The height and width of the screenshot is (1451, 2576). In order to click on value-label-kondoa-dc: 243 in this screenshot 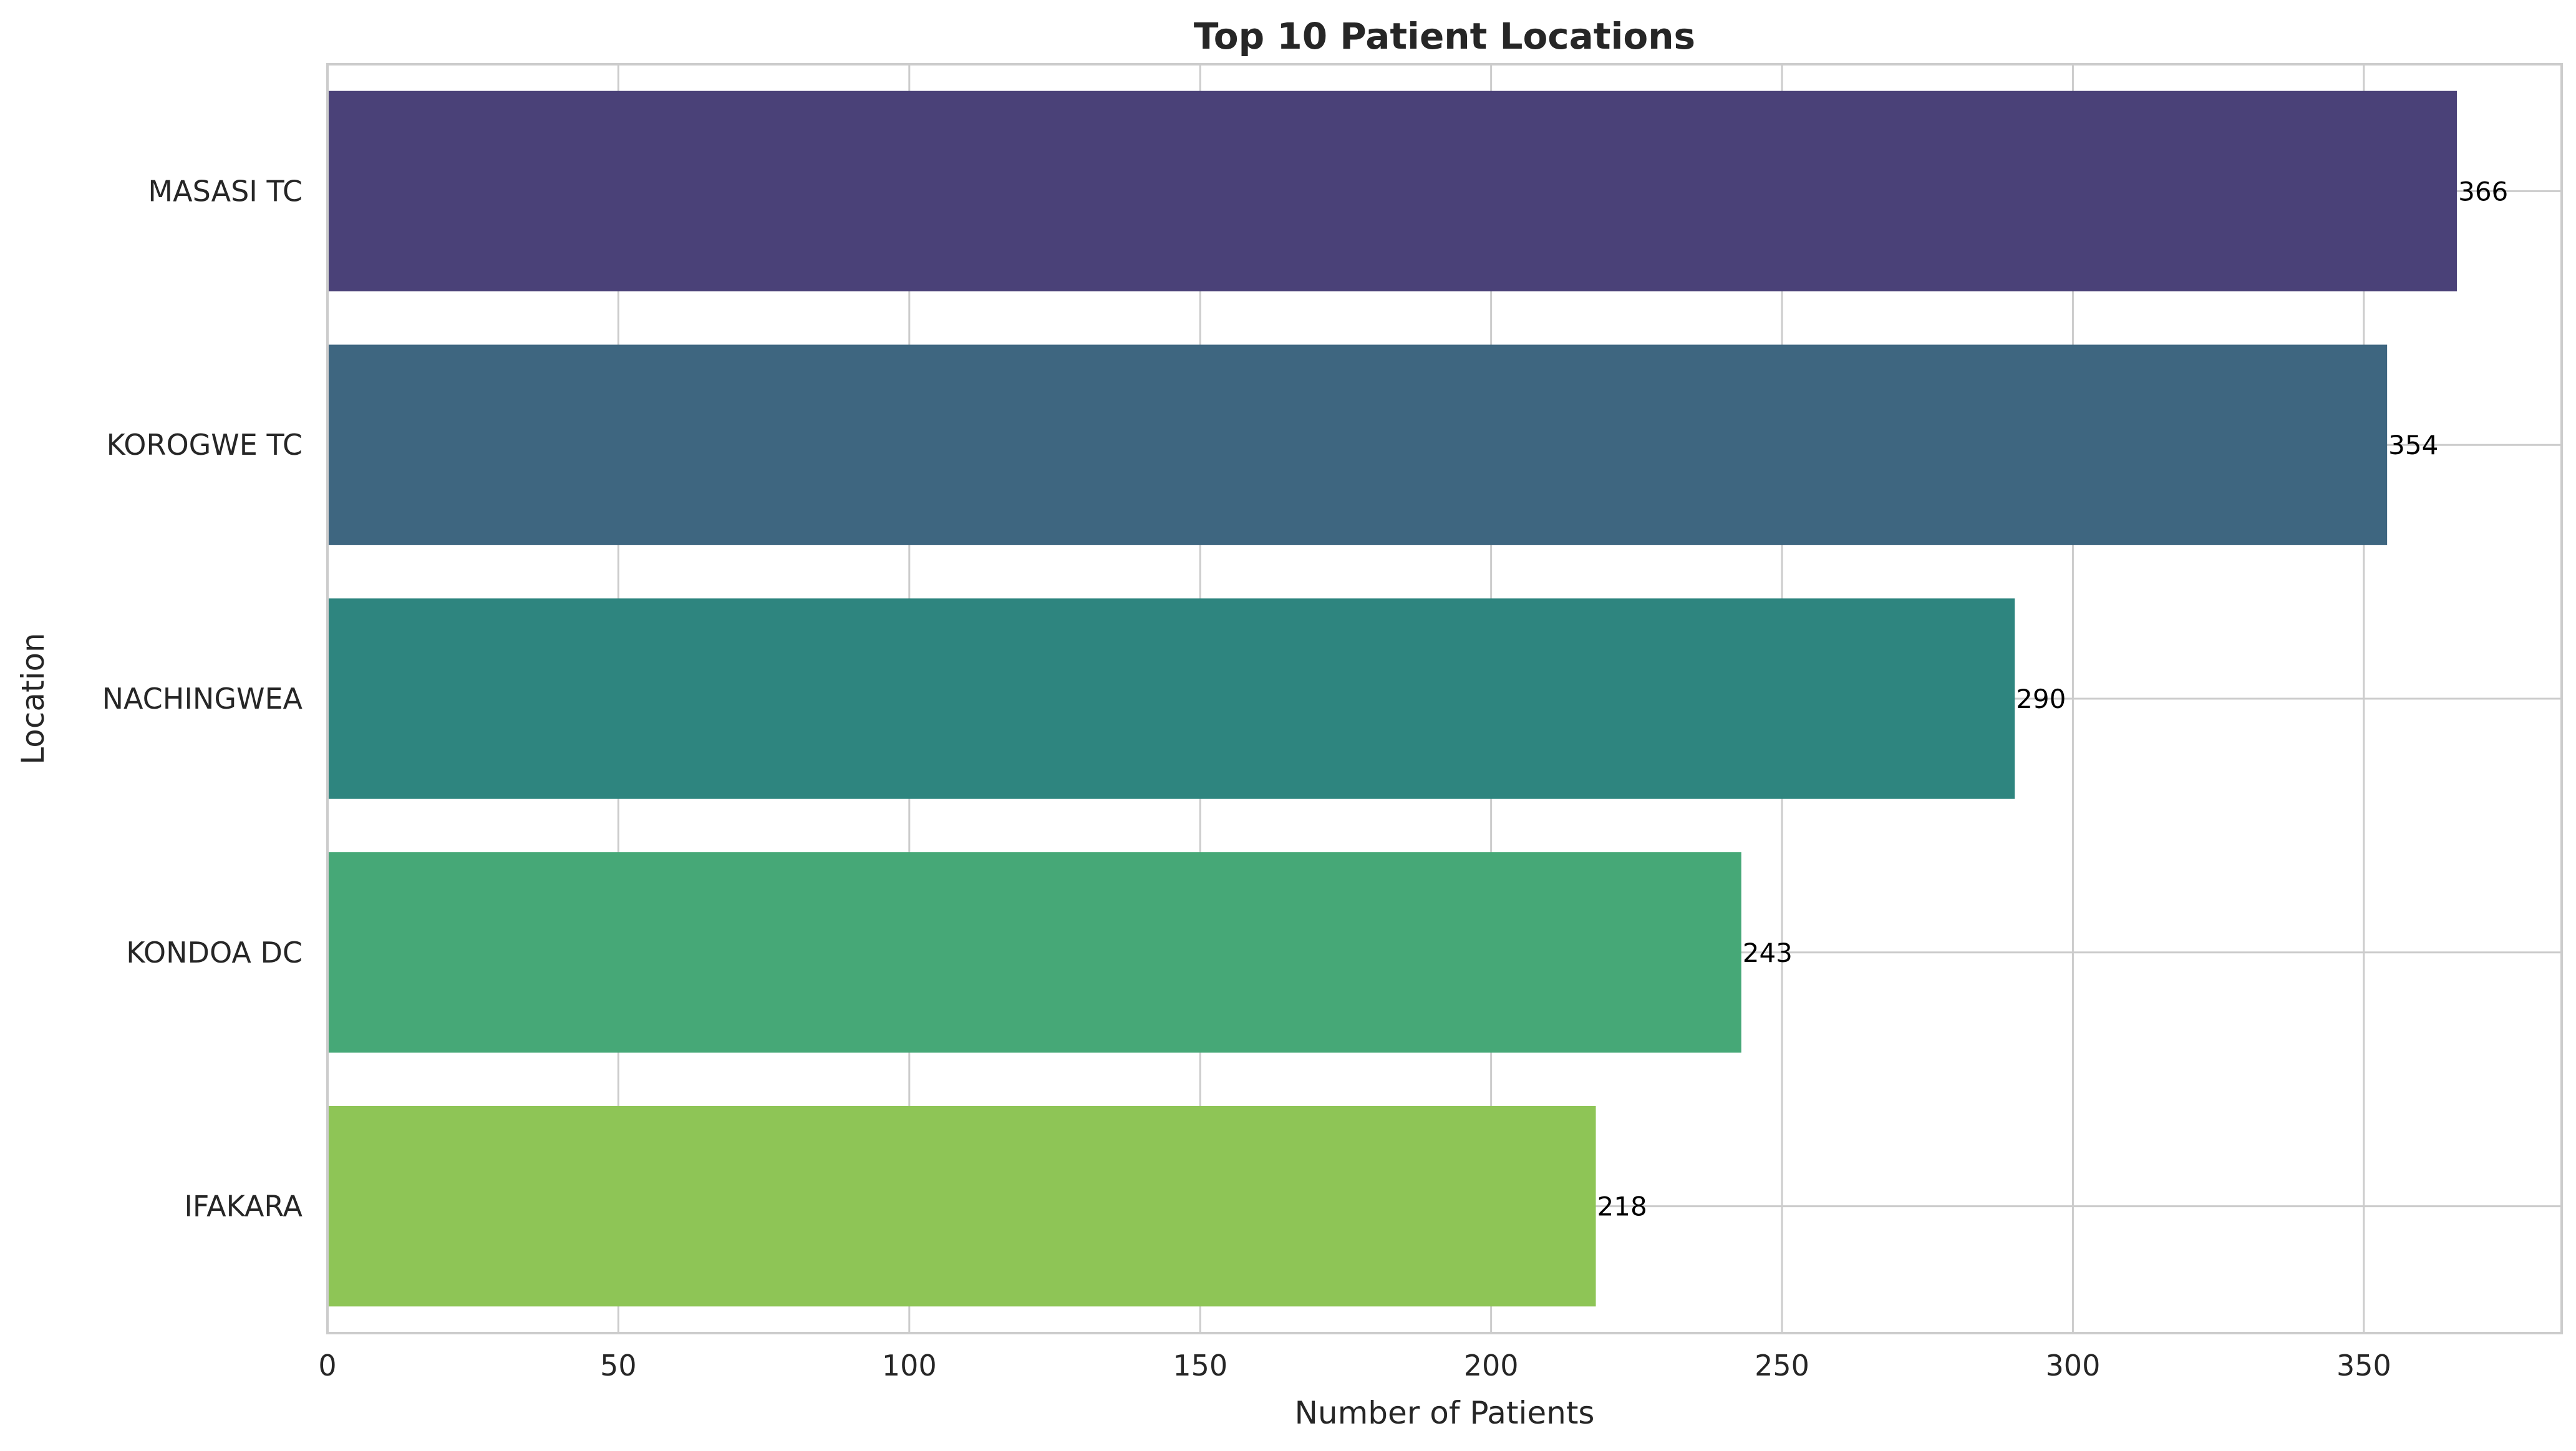, I will do `click(1768, 953)`.